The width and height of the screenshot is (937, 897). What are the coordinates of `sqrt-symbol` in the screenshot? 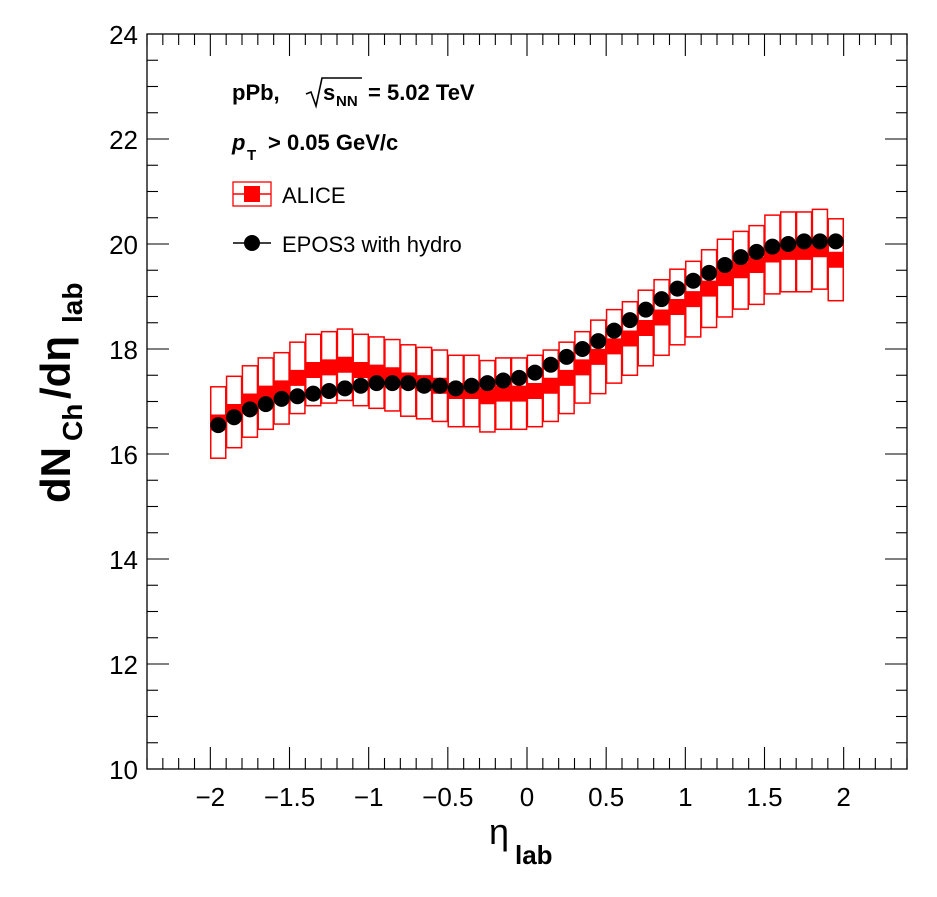 It's located at (333, 93).